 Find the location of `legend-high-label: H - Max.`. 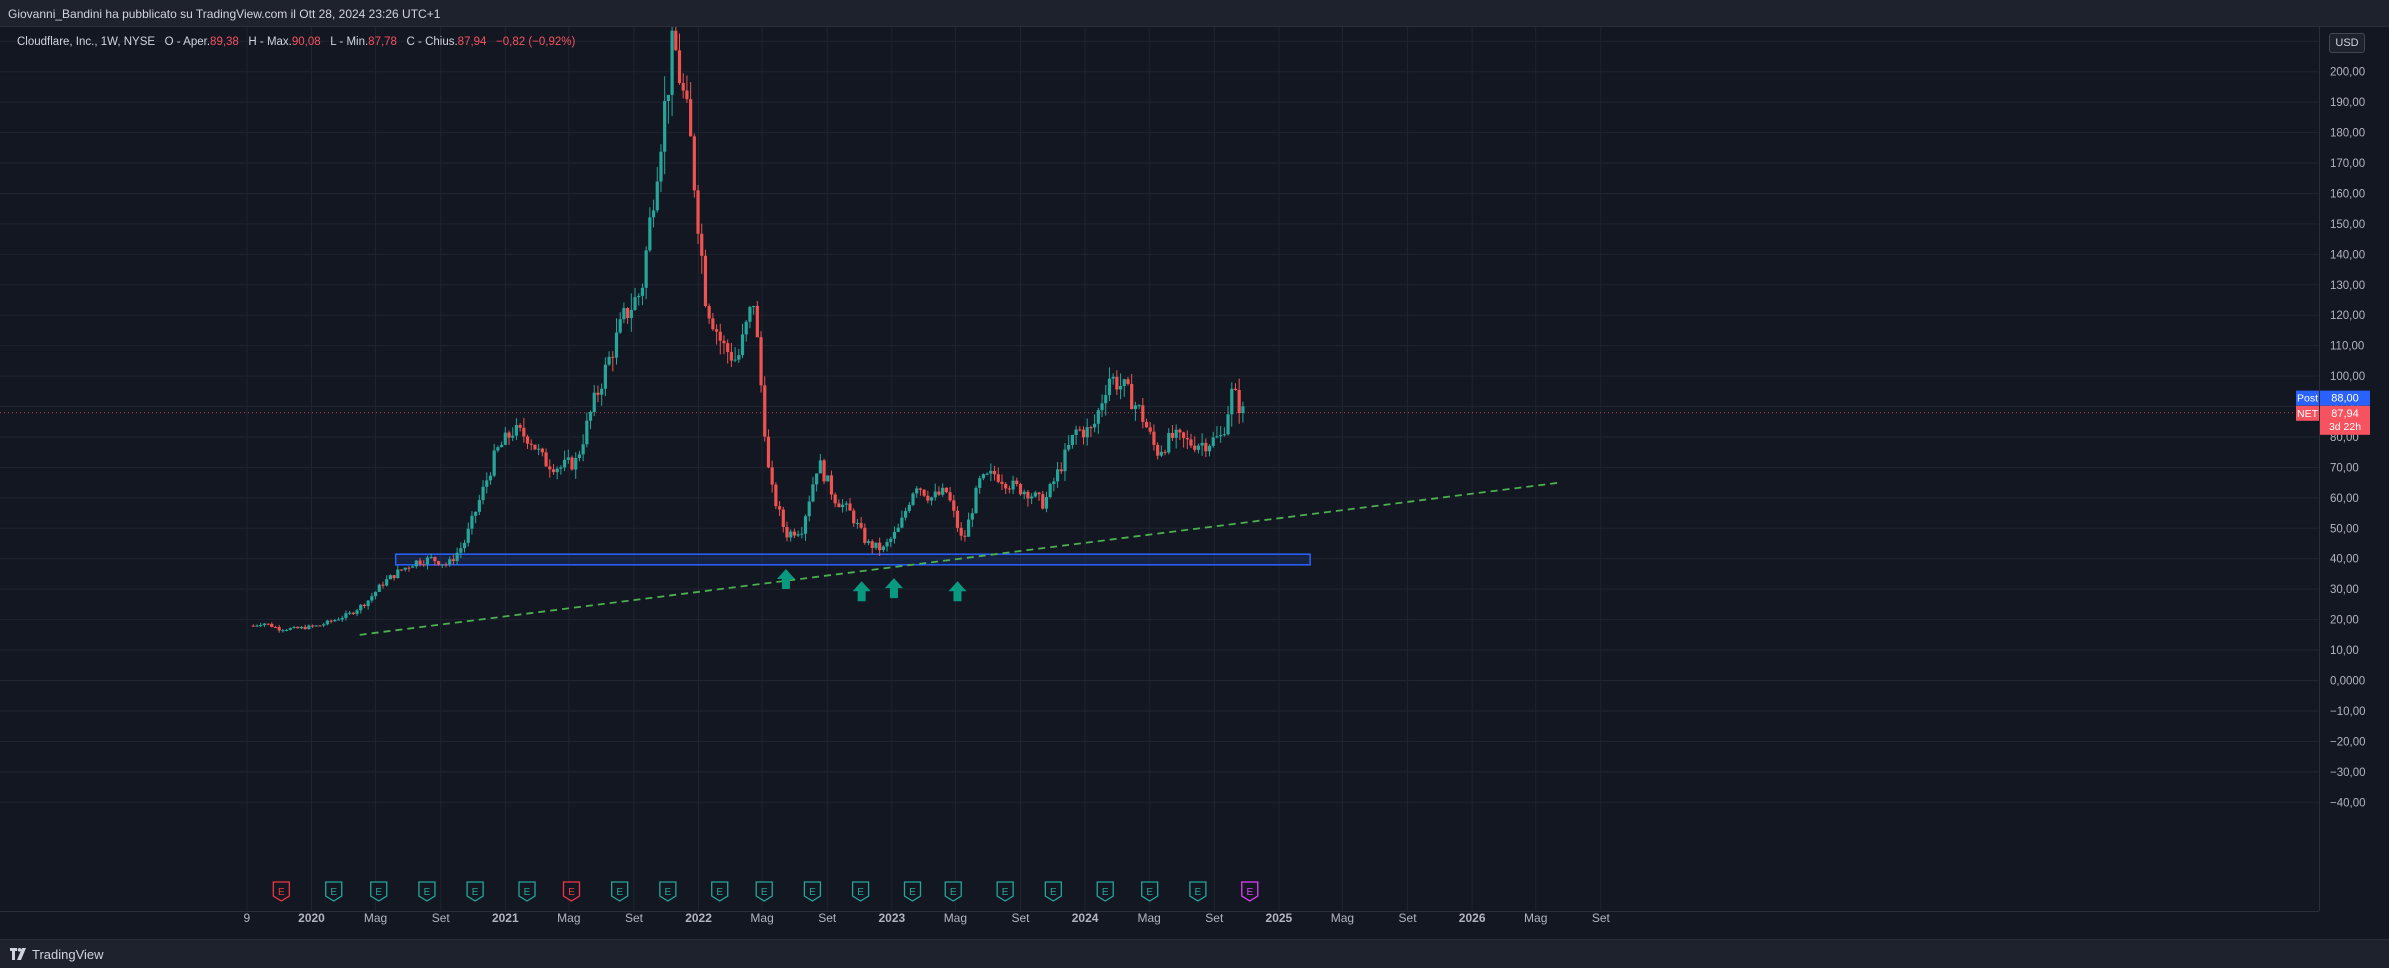

legend-high-label: H - Max. is located at coordinates (270, 42).